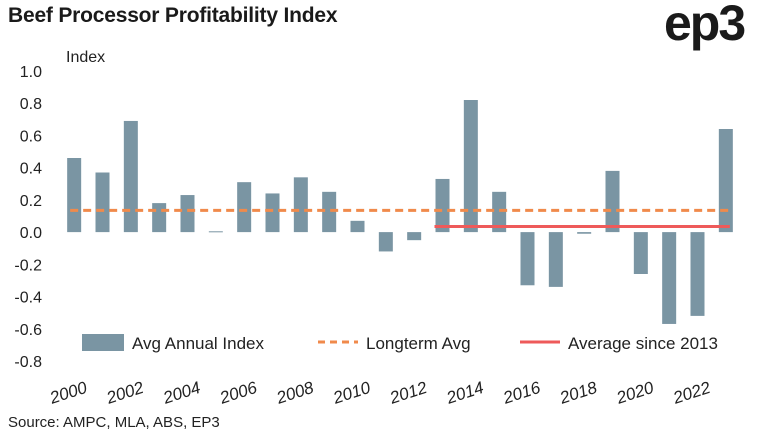  Describe the element at coordinates (612, 201) in the screenshot. I see `bar-2019` at that location.